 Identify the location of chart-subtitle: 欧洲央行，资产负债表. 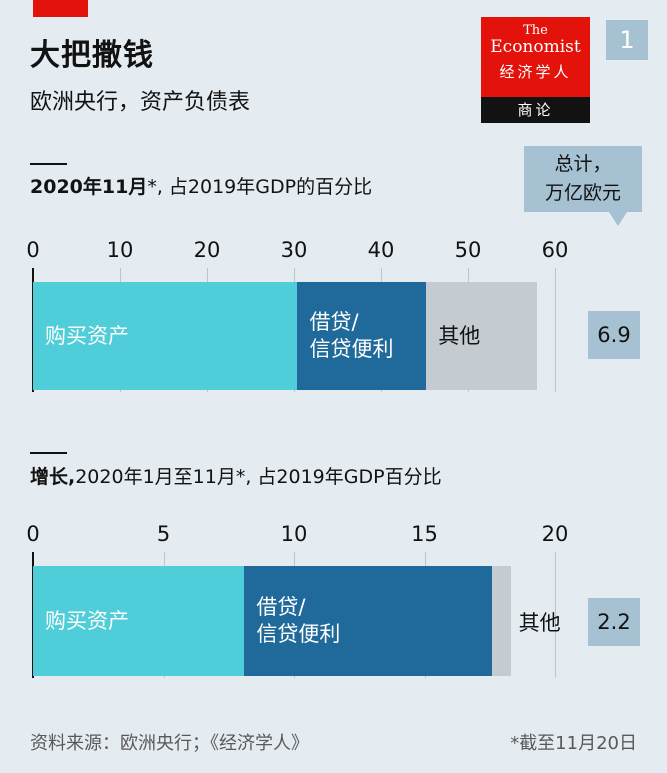
(140, 102).